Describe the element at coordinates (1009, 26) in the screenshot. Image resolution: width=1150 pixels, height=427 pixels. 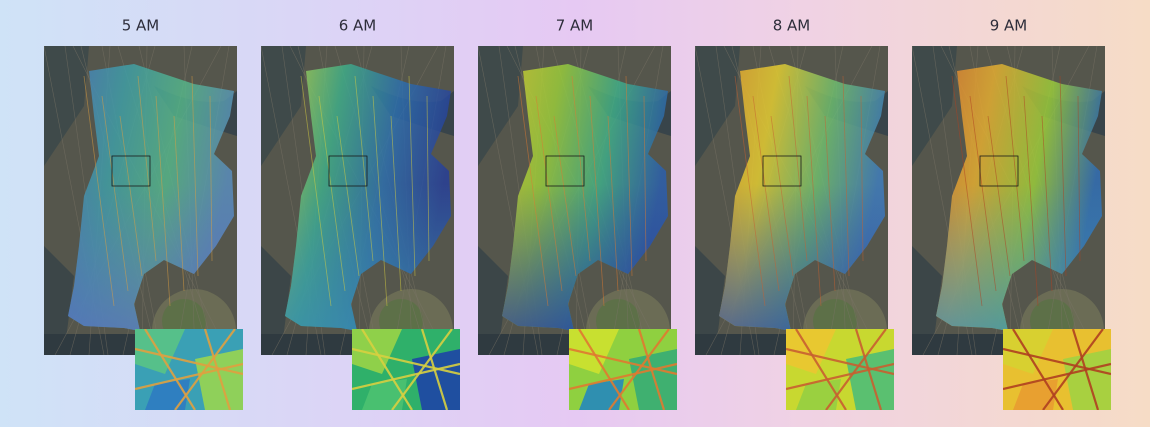
I see `panel-title: 9 AM` at that location.